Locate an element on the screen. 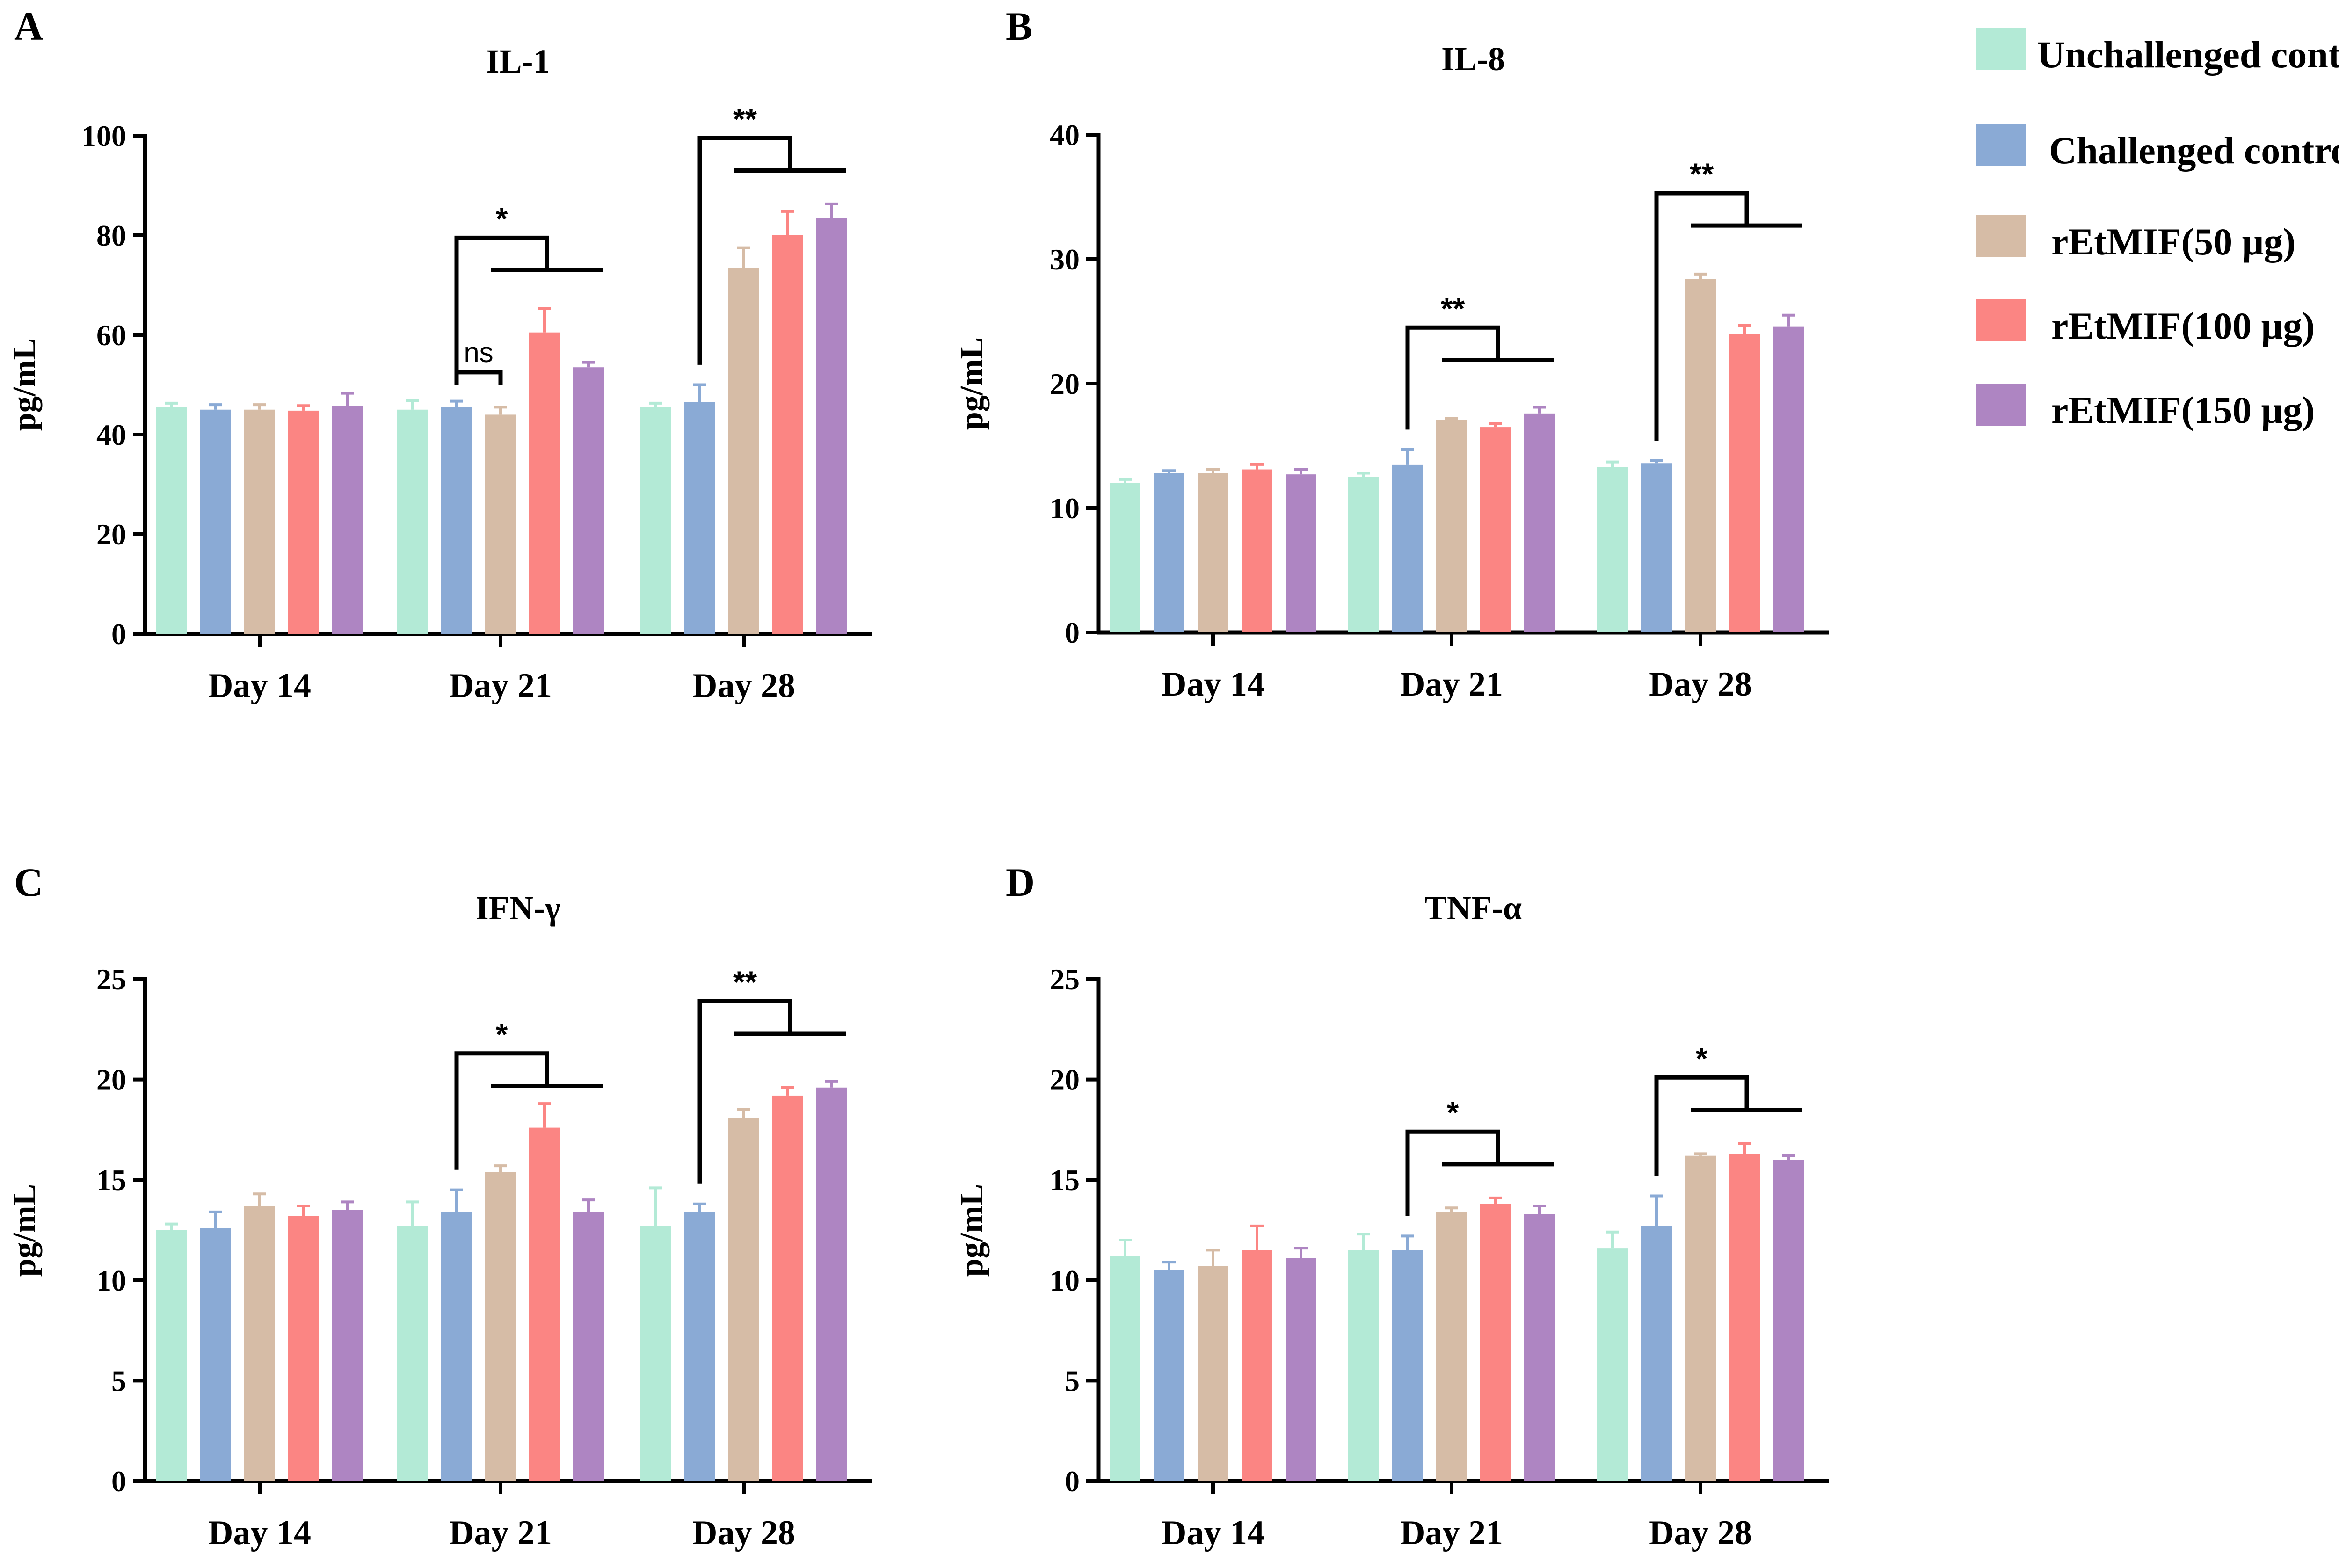  legend-item: Challenged control is located at coordinates (2157, 148).